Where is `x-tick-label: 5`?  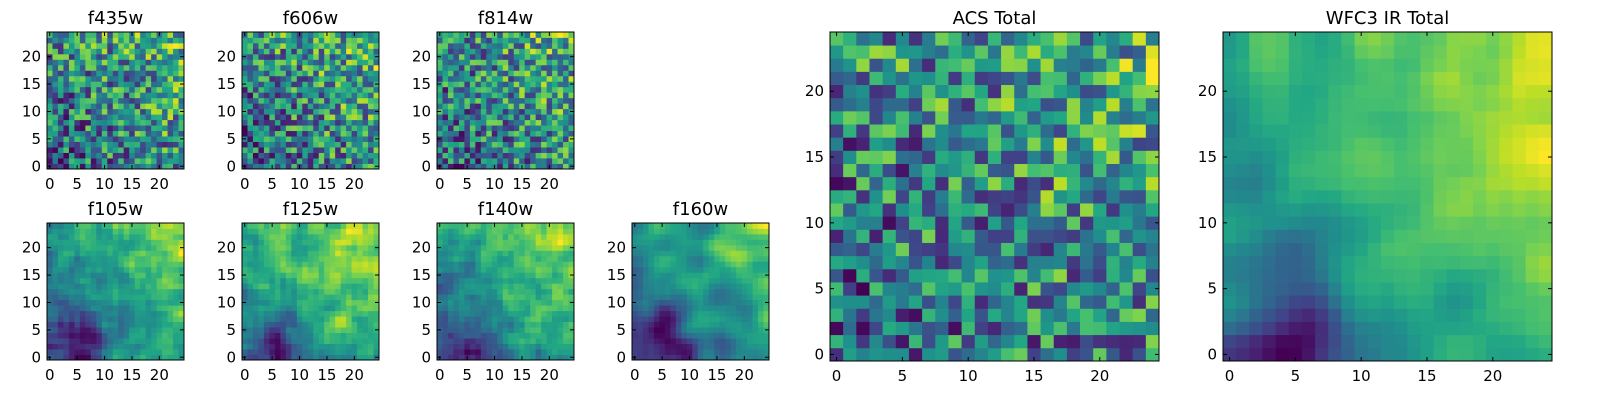
x-tick-label: 5 is located at coordinates (272, 375).